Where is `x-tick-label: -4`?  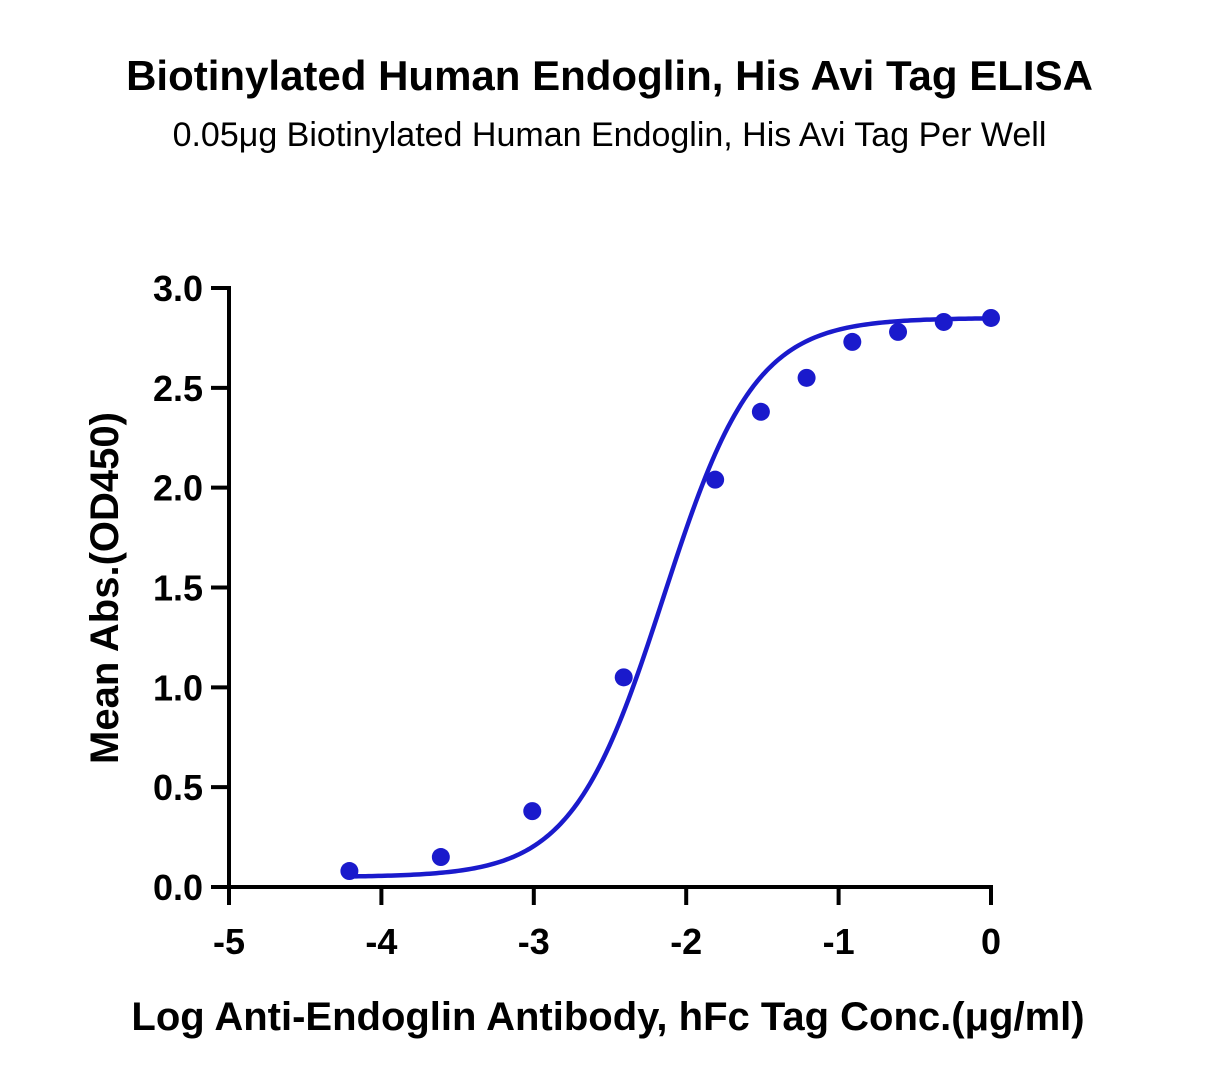
x-tick-label: -4 is located at coordinates (381, 941).